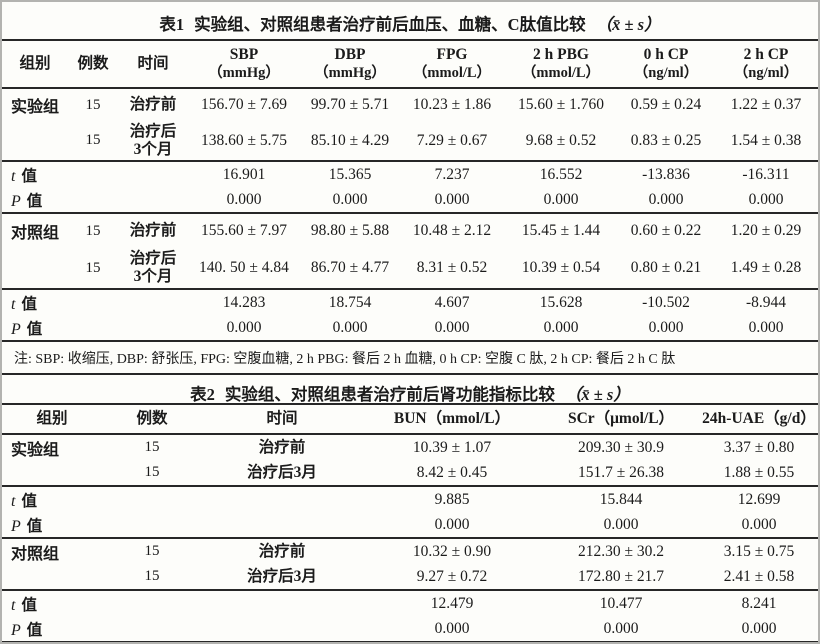 The width and height of the screenshot is (820, 644). I want to click on cell-value: 8.241, so click(759, 603).